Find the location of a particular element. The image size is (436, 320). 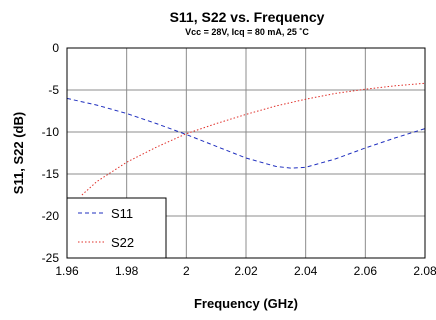

x-tick-label: 2.08 is located at coordinates (424, 271).